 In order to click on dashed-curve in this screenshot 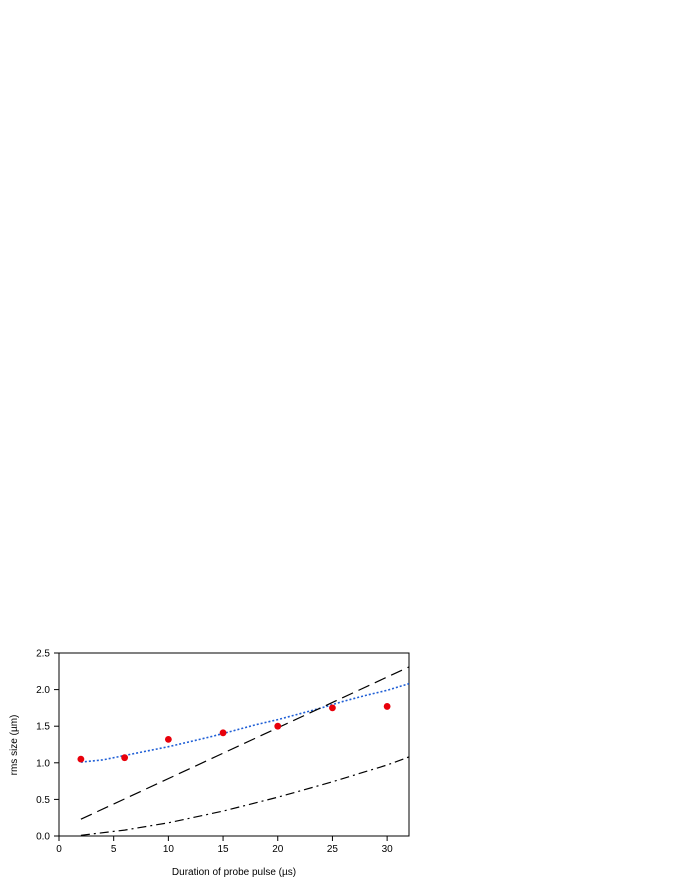, I will do `click(245, 743)`.